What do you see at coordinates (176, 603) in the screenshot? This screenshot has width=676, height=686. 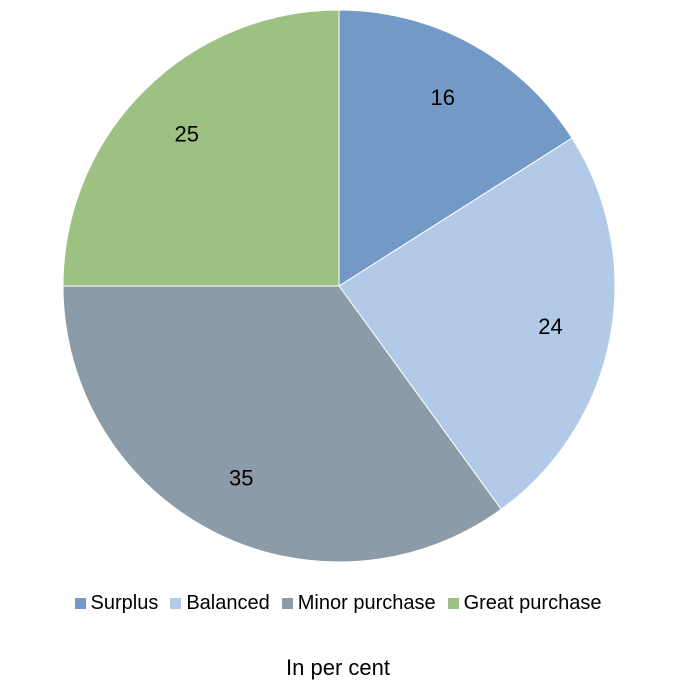 I see `legend-swatch-balanced` at bounding box center [176, 603].